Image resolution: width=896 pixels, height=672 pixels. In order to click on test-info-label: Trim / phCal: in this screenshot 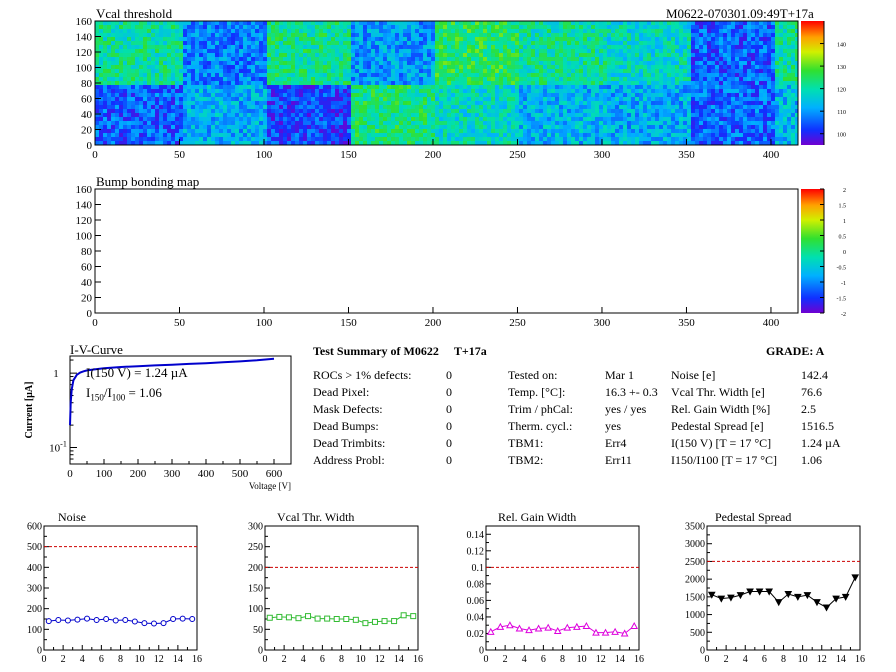, I will do `click(540, 409)`.